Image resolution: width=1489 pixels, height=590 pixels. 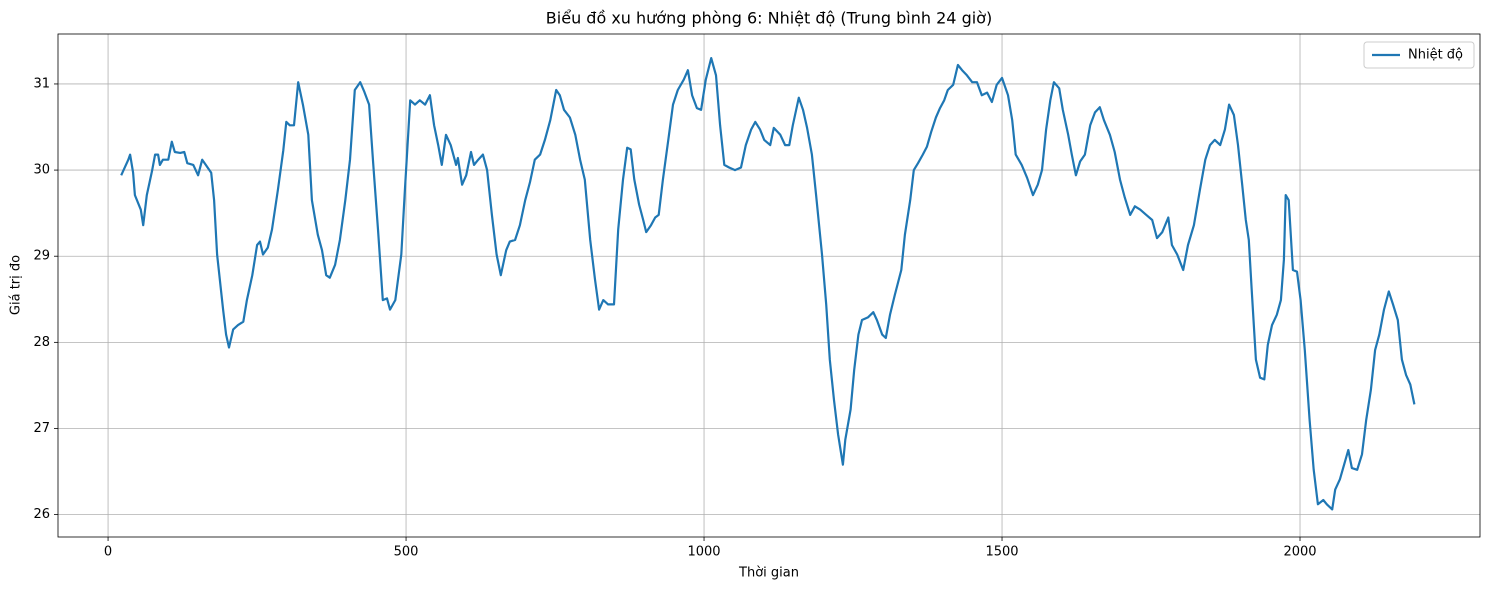 I want to click on x-axis-label: Thời gian, so click(x=768, y=573).